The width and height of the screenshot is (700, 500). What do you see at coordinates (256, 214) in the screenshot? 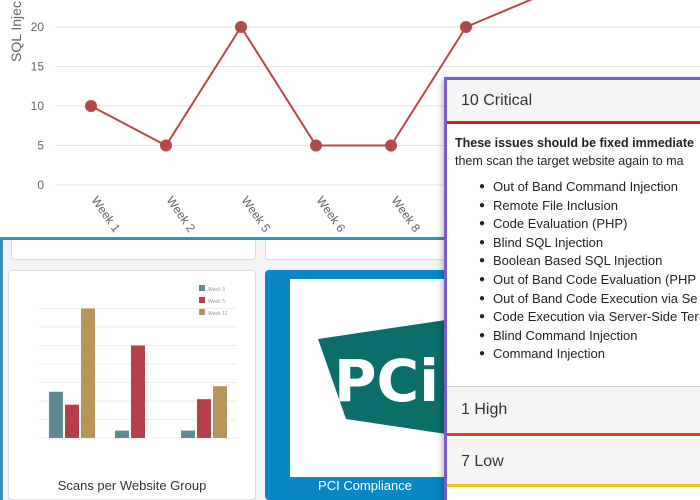
I see `line-chart-x-tick: Week 5` at bounding box center [256, 214].